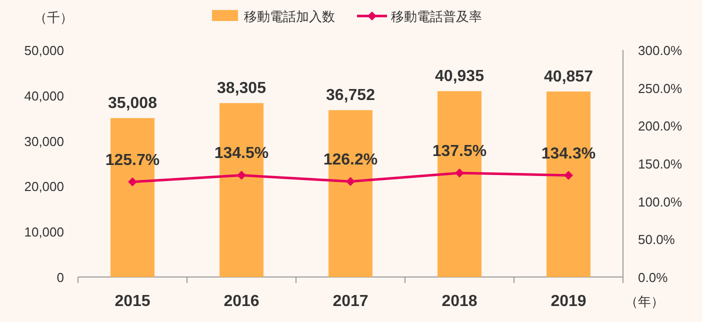  I want to click on y-tick-label: 0, so click(60, 277).